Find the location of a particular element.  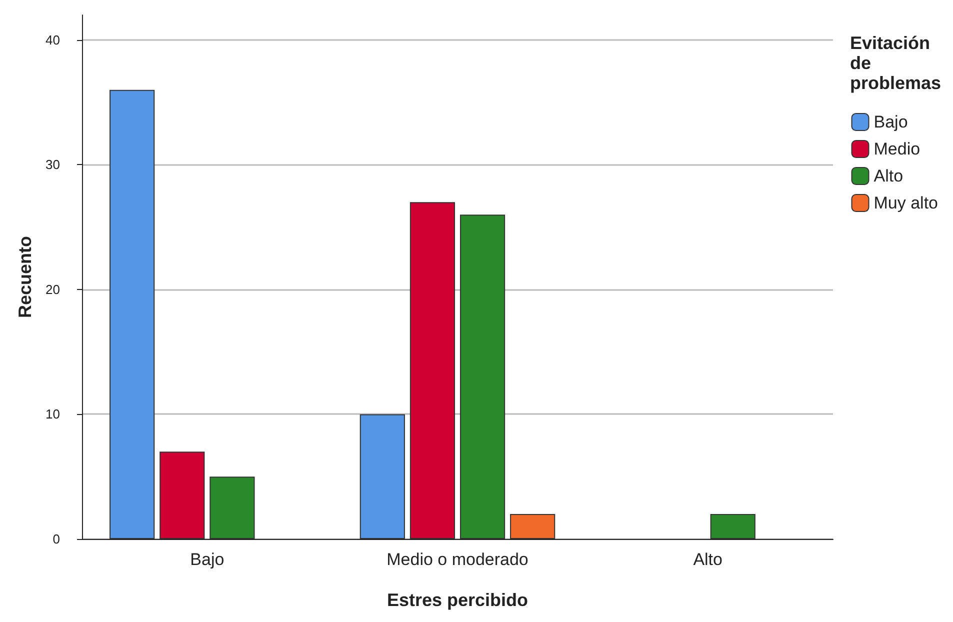

y-tick-label: 20 is located at coordinates (53, 289).